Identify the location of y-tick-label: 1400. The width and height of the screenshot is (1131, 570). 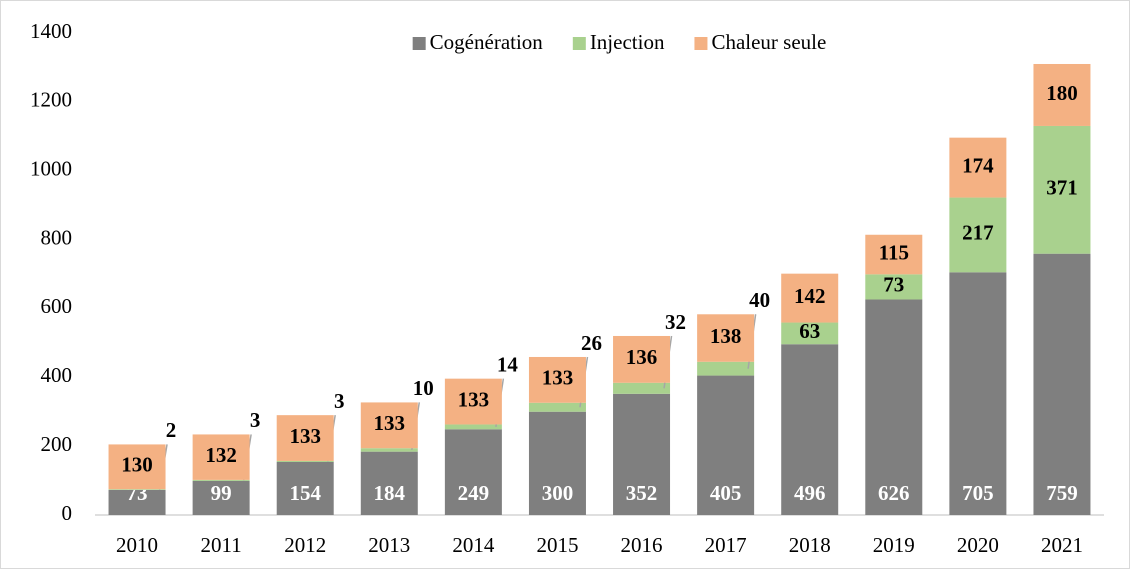
(51, 31).